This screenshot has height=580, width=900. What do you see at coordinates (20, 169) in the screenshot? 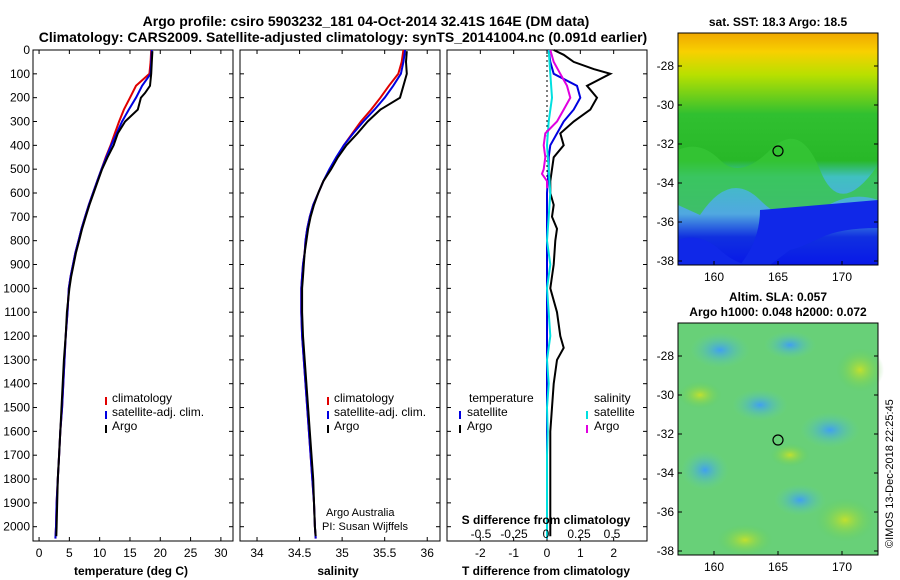
I see `depth-tick-label: 500` at bounding box center [20, 169].